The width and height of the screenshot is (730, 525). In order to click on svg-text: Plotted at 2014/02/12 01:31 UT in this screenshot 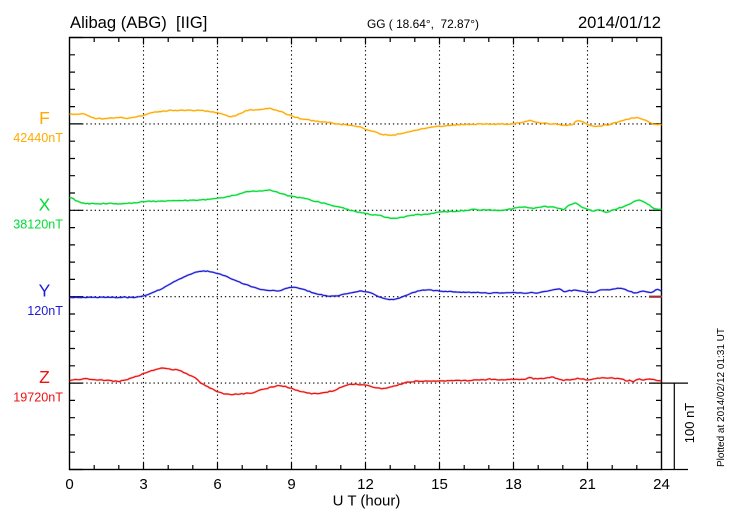, I will do `click(721, 397)`.